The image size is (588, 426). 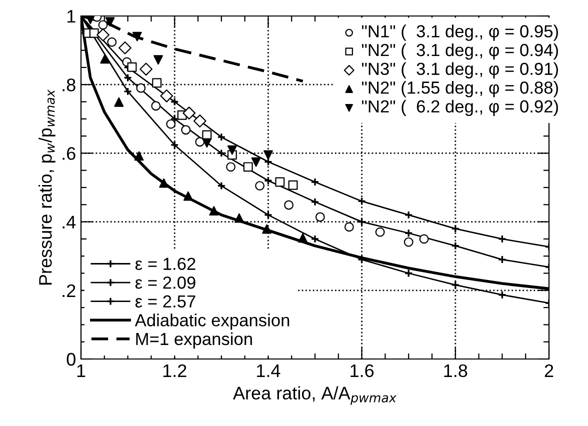 I want to click on x-tick-label: 1.8, so click(x=456, y=371).